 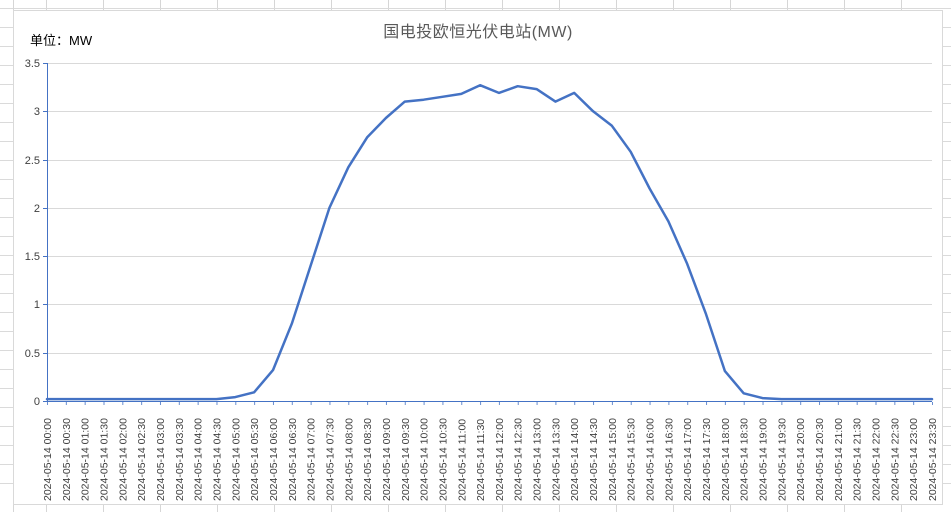 What do you see at coordinates (594, 459) in the screenshot?
I see `x-tick-label: 2024-05-14 14:30` at bounding box center [594, 459].